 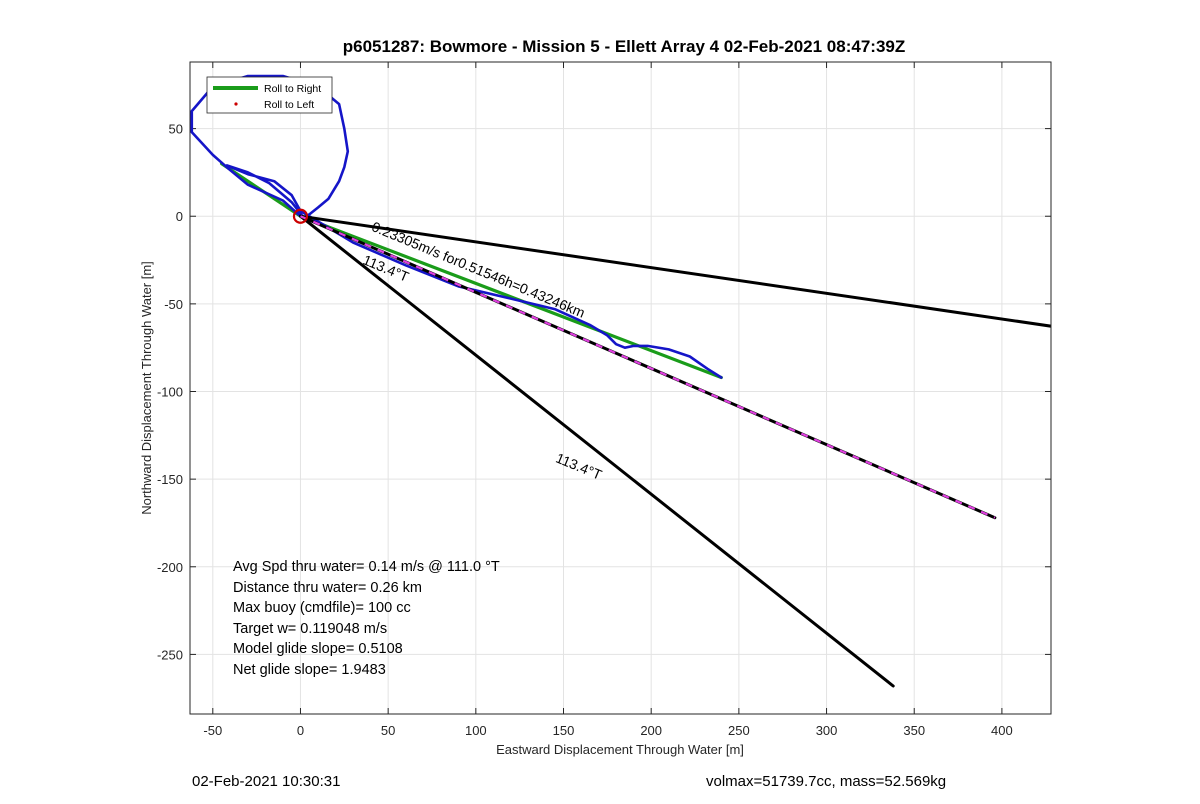 What do you see at coordinates (170, 654) in the screenshot?
I see `y-tick-label: -250` at bounding box center [170, 654].